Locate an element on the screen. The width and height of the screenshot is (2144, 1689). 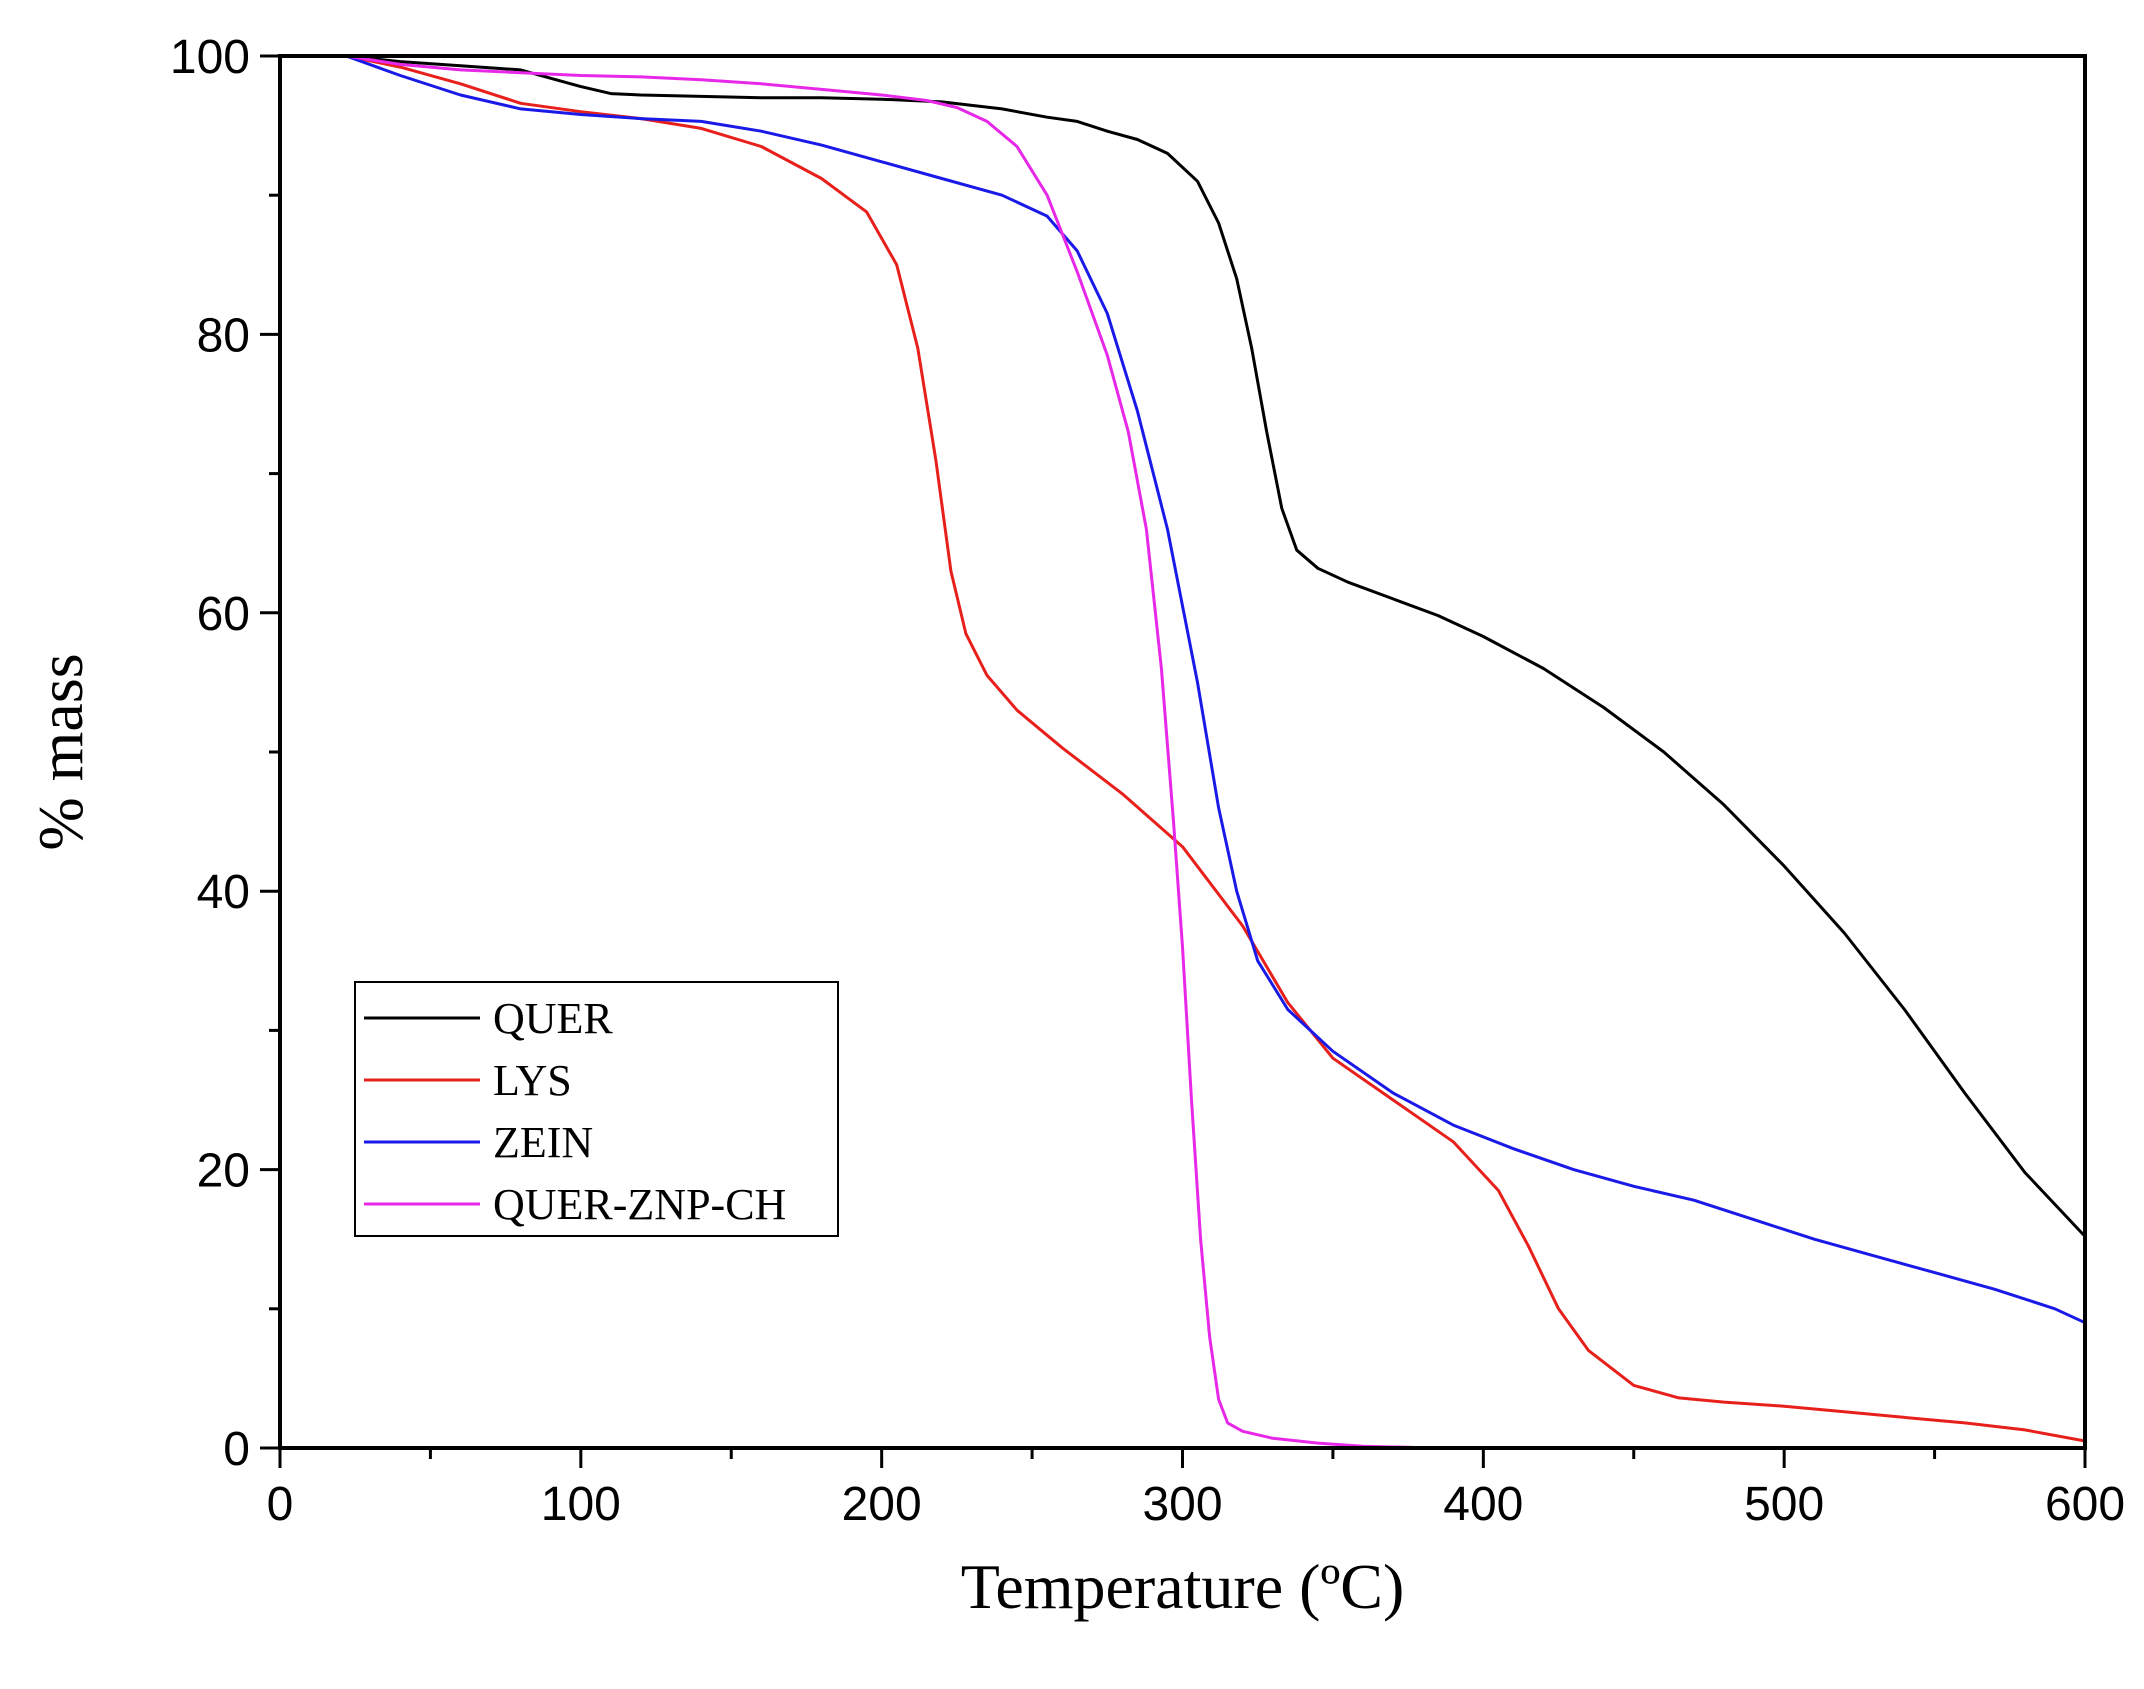
x-axis-title: Temperature (ºC) is located at coordinates (1183, 1586).